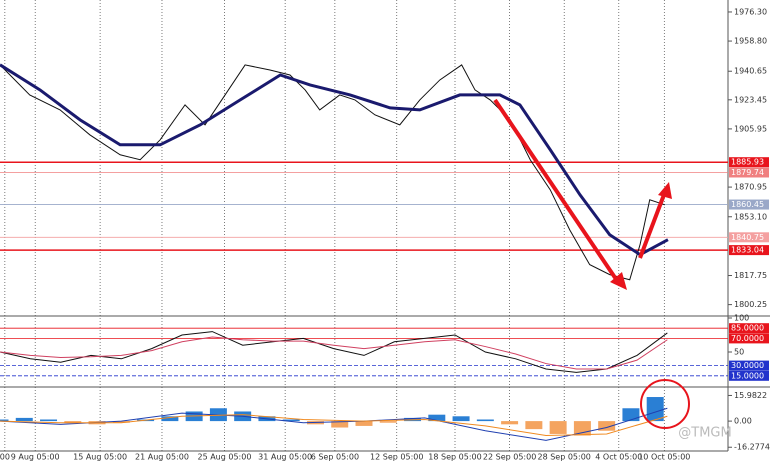 This screenshot has width=770, height=463. I want to click on level-label: 1885.93, so click(747, 162).